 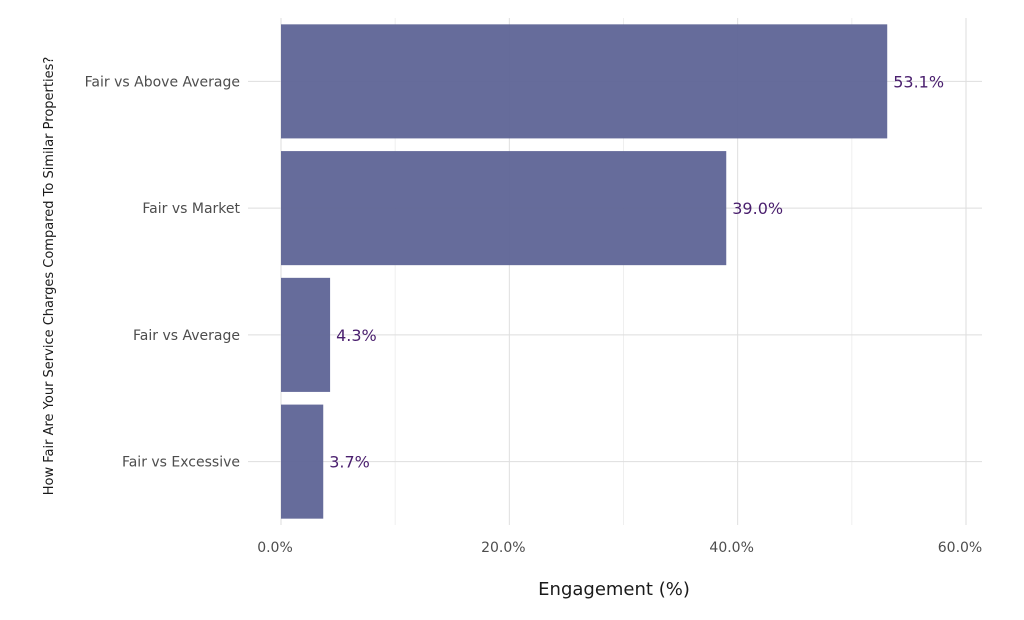 I want to click on y-tick-label: Fair vs Excessive, so click(x=181, y=463).